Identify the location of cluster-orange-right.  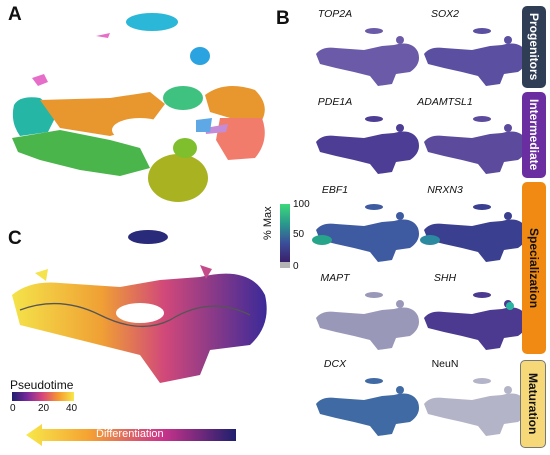
(235, 103).